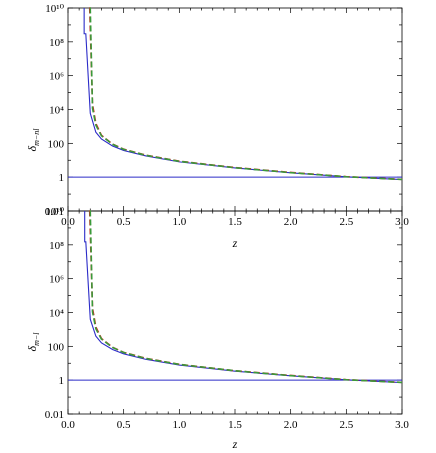 The height and width of the screenshot is (453, 436). Describe the element at coordinates (291, 425) in the screenshot. I see `bottom-x-tick-label: 2.0` at that location.